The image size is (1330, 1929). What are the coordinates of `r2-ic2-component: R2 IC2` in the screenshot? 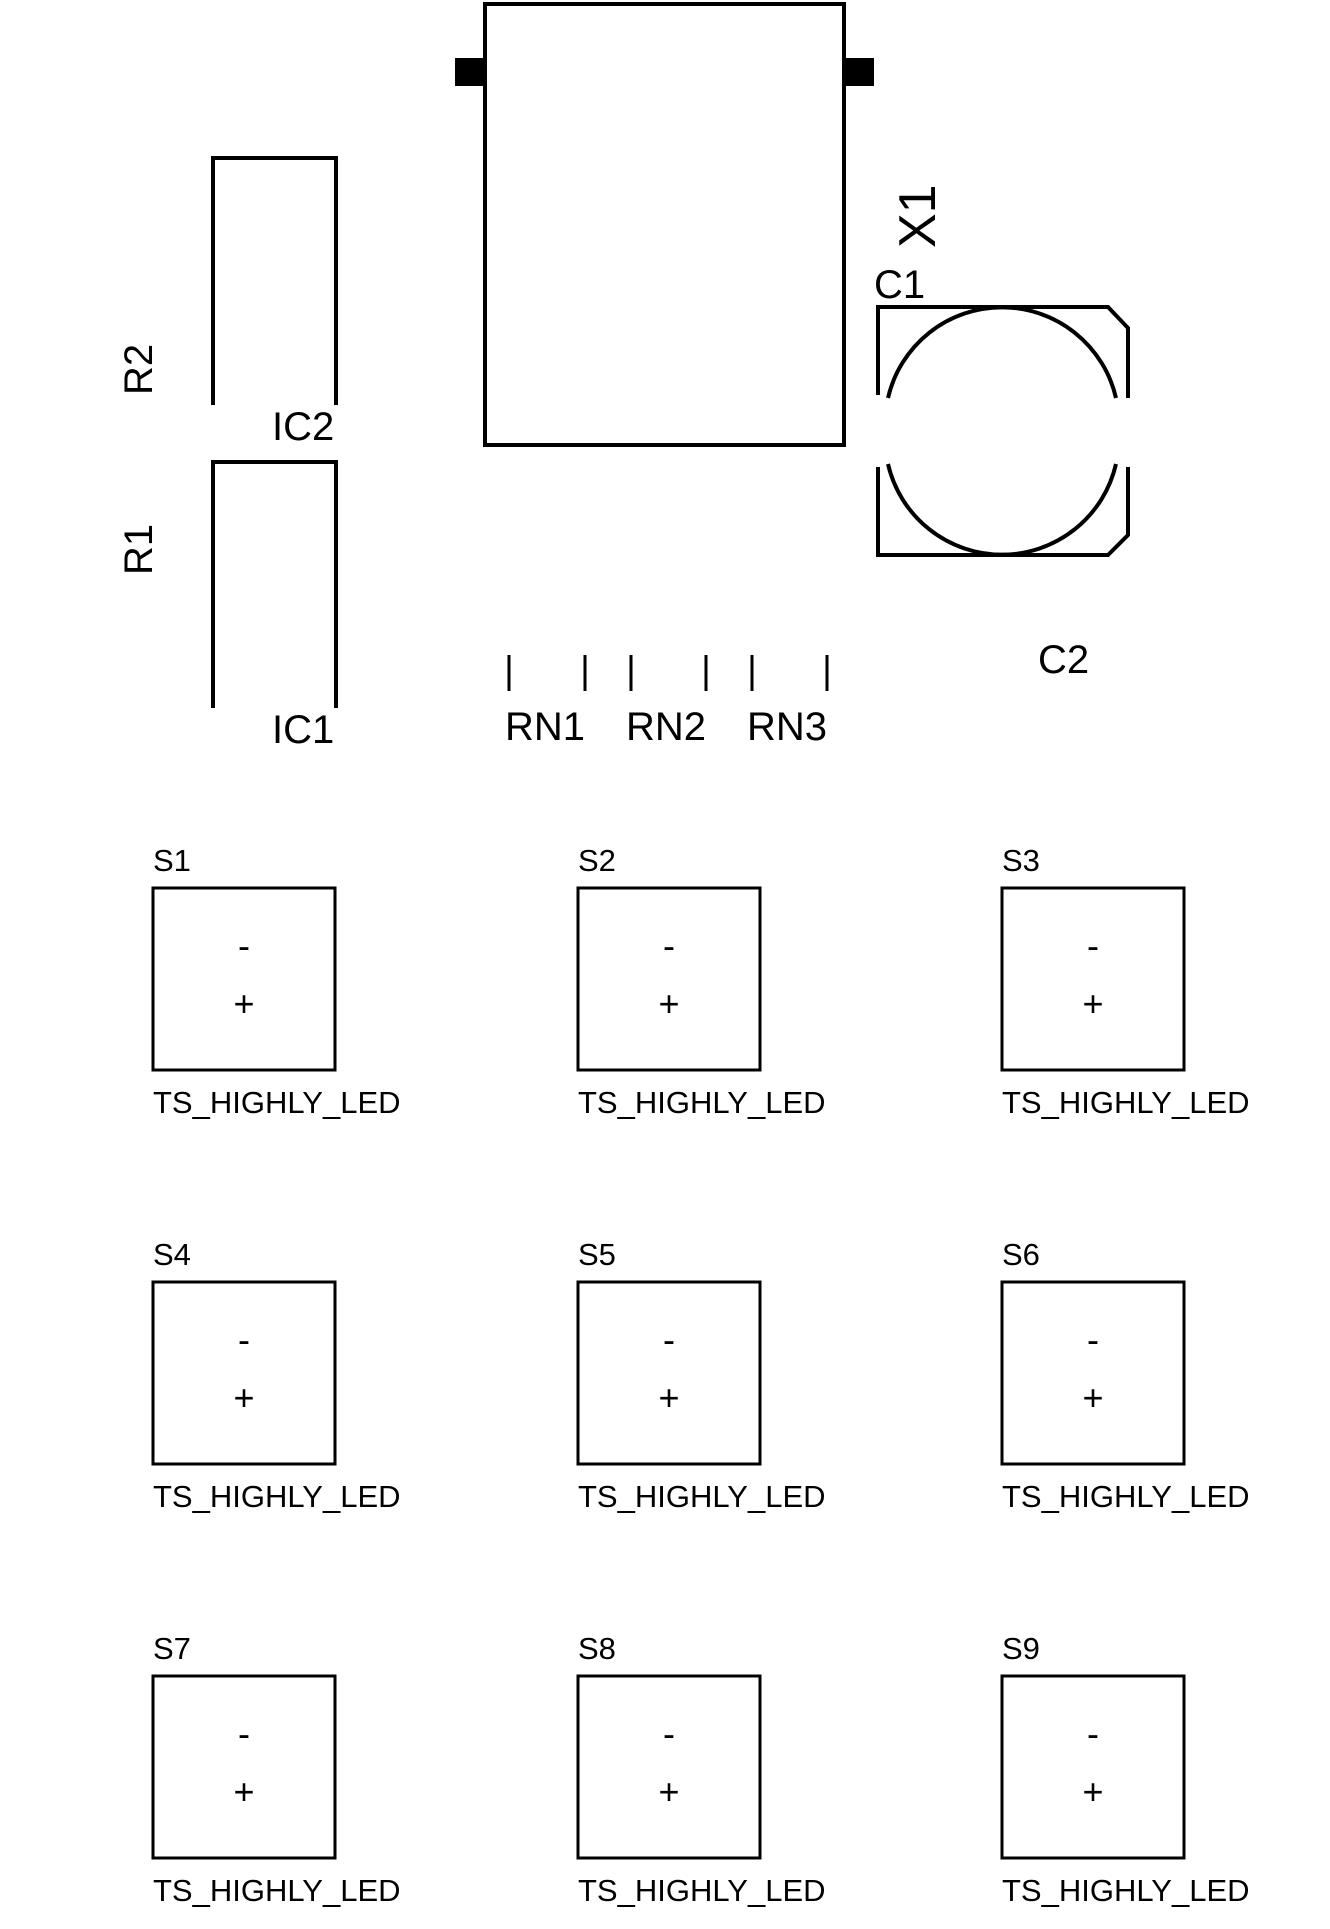 It's located at (227, 302).